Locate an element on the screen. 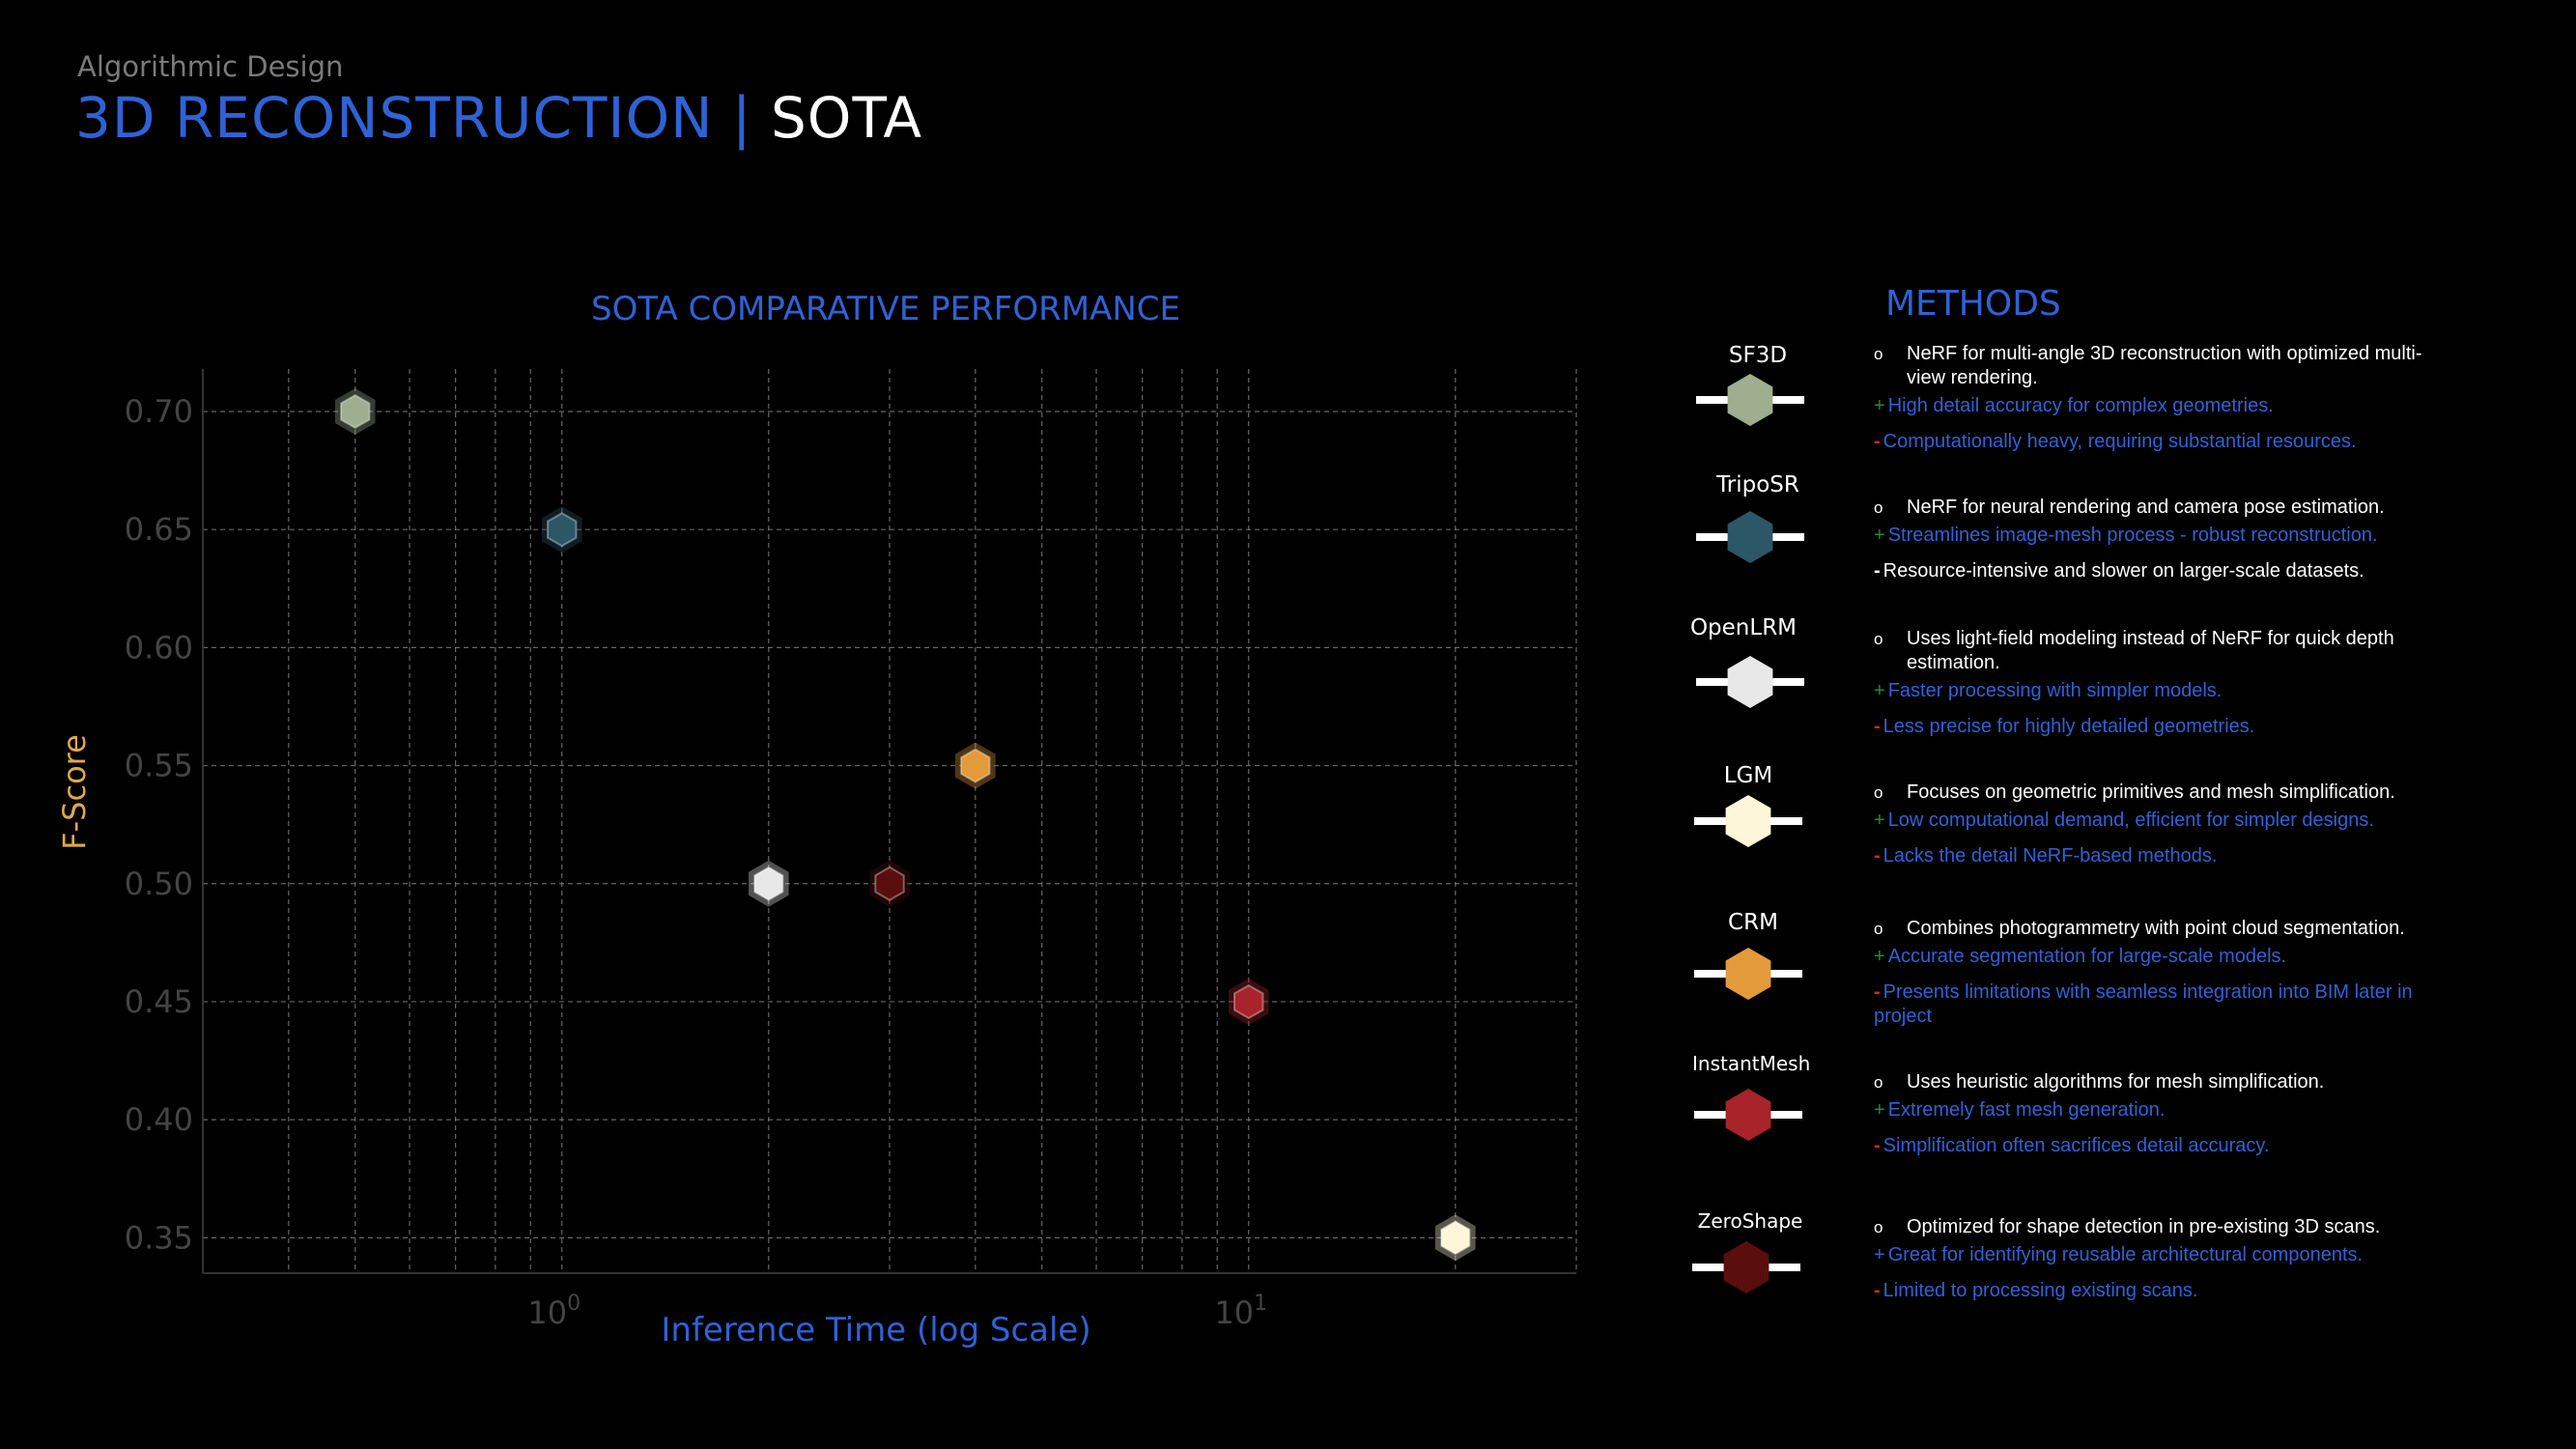 The image size is (2576, 1449). point-sf3d is located at coordinates (355, 411).